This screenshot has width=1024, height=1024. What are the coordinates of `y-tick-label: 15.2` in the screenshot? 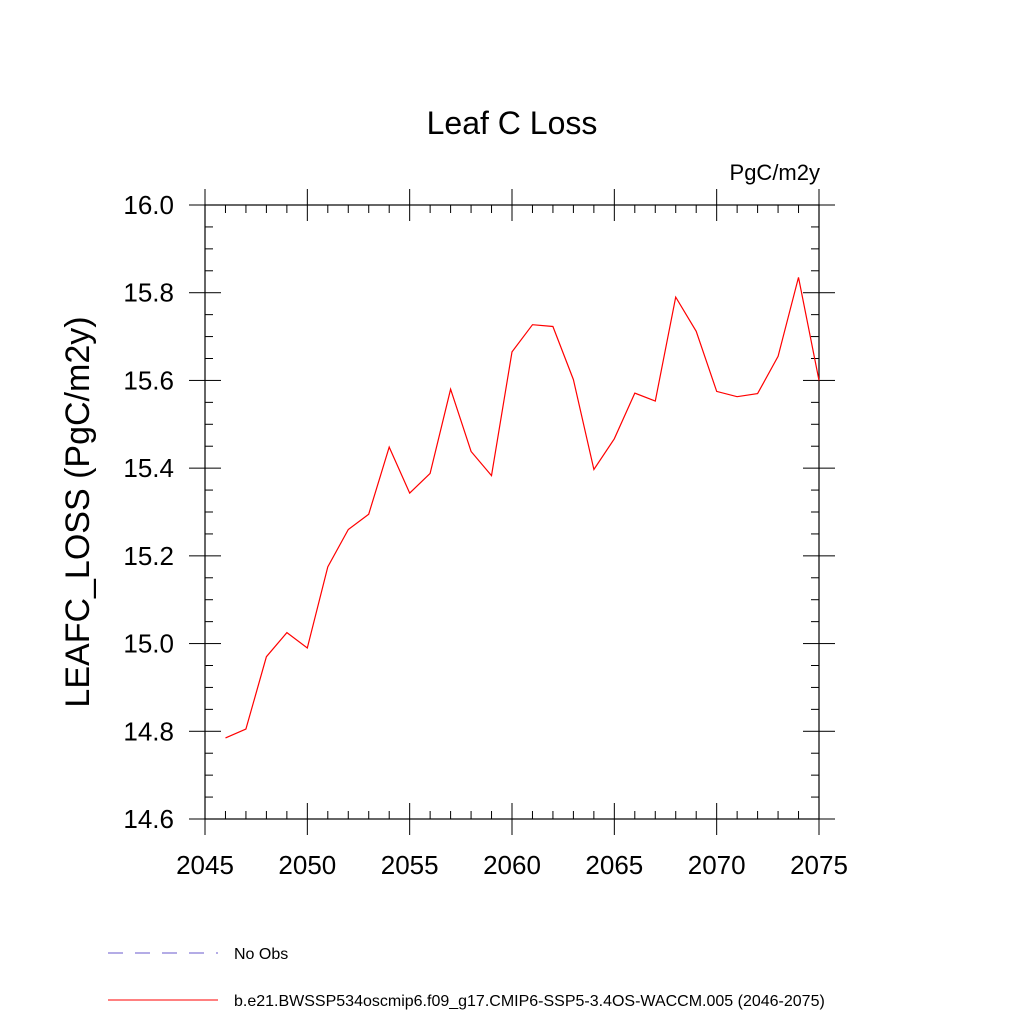 It's located at (148, 556).